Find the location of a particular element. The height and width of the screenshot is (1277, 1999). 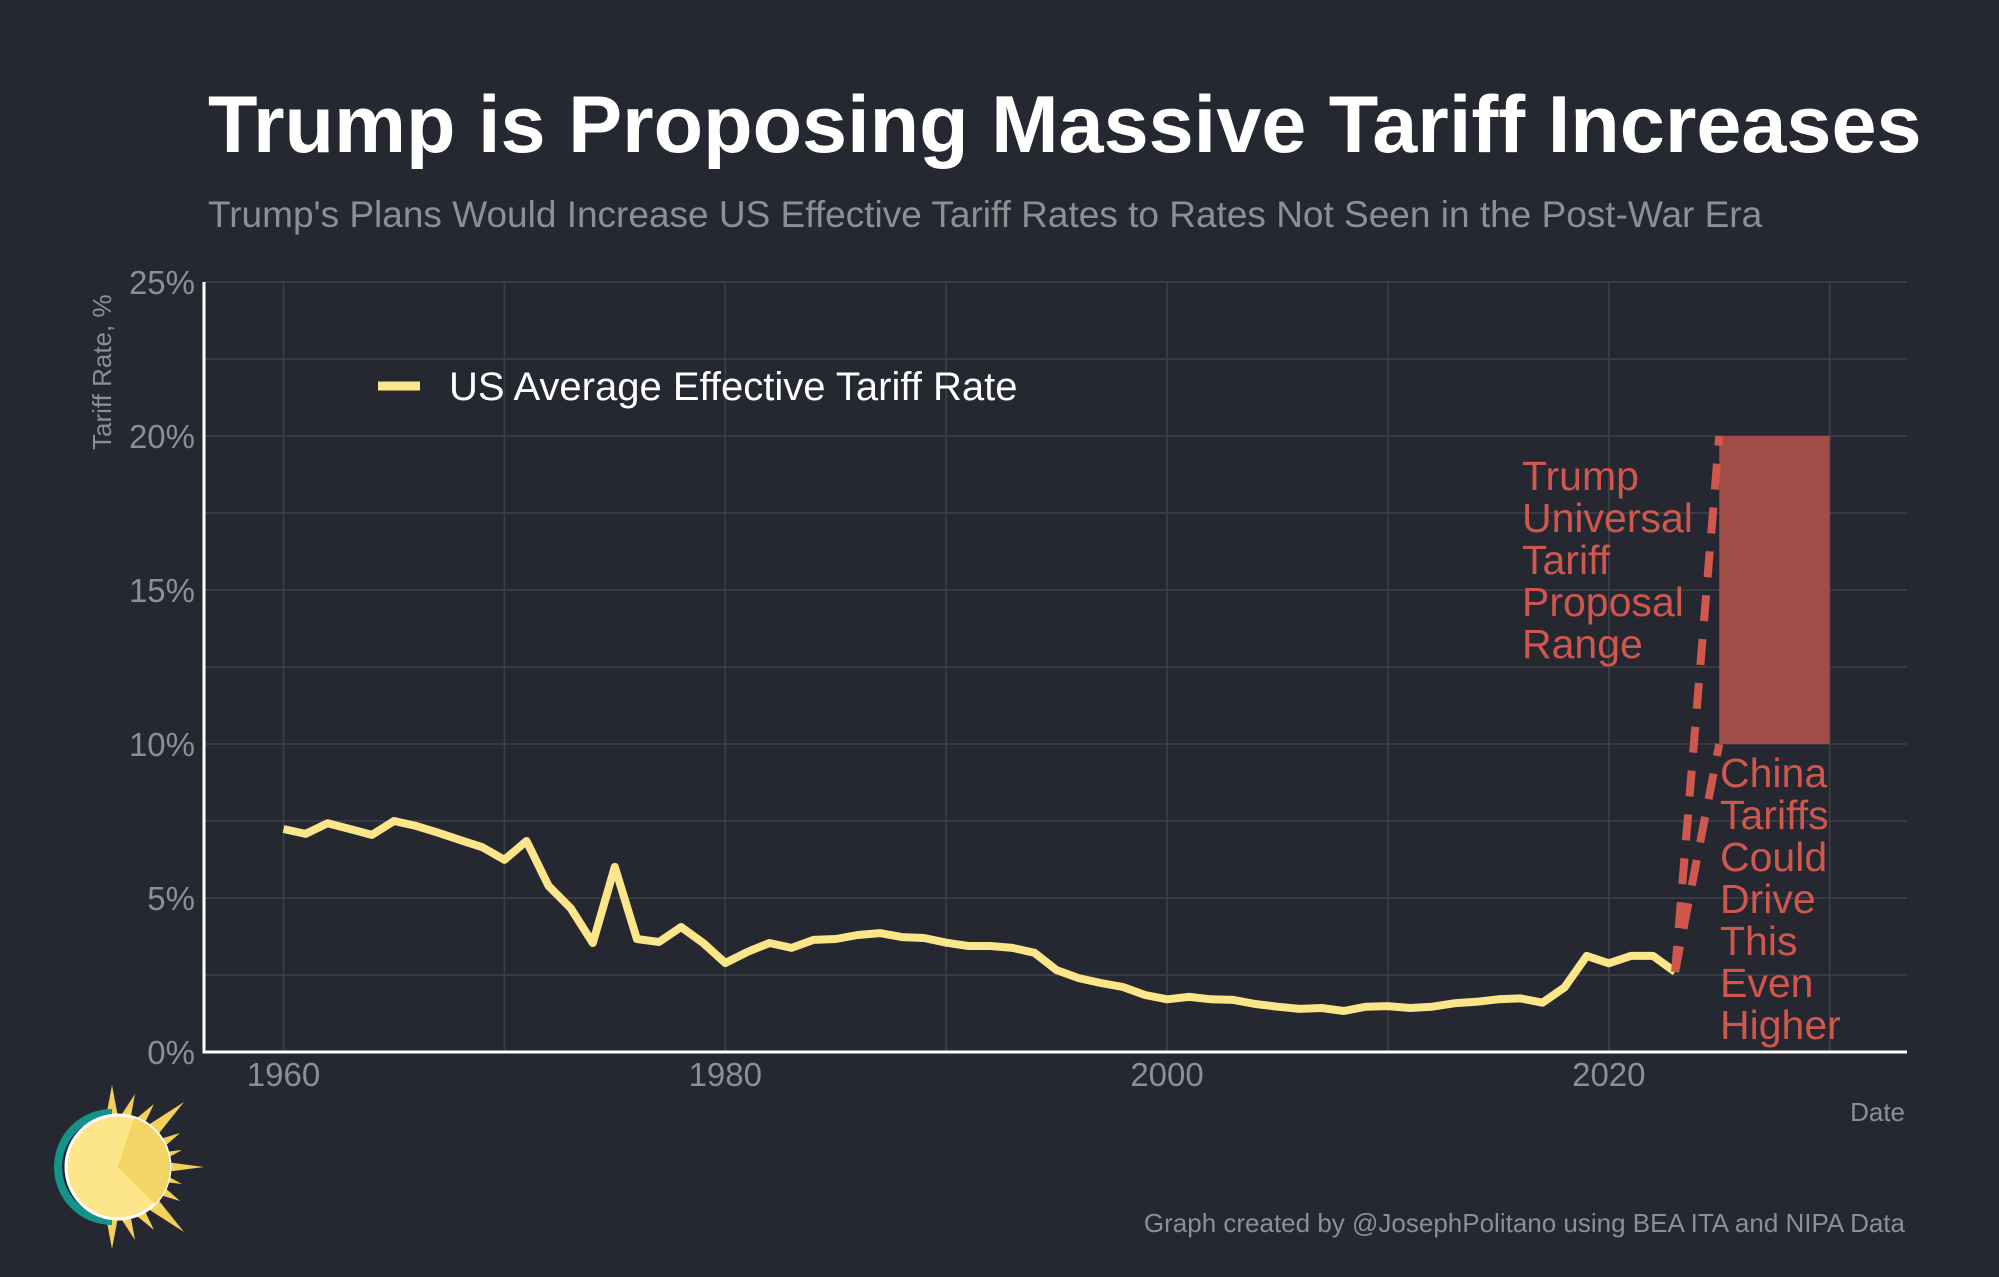

annotation-universal-tariff-line: Universal is located at coordinates (1607, 518).